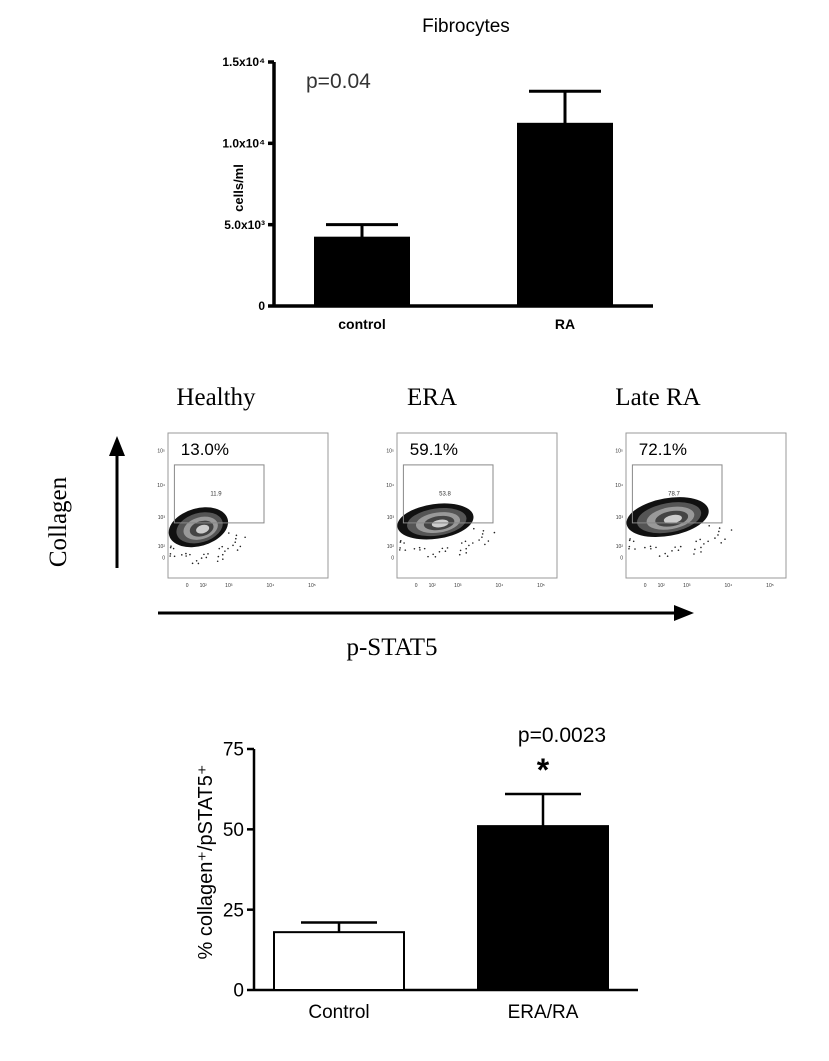  I want to click on gate-percent: 72.1%, so click(663, 449).